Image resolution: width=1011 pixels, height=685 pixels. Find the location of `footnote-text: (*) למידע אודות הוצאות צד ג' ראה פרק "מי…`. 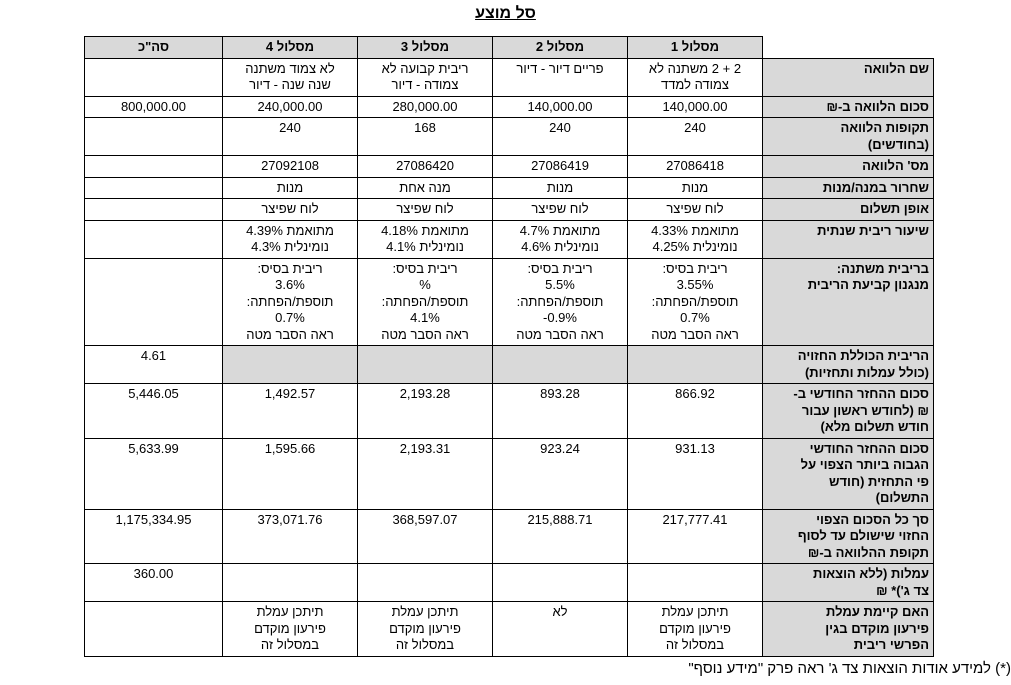

footnote-text: (*) למידע אודות הוצאות צד ג' ראה פרק "מי… is located at coordinates (849, 668).